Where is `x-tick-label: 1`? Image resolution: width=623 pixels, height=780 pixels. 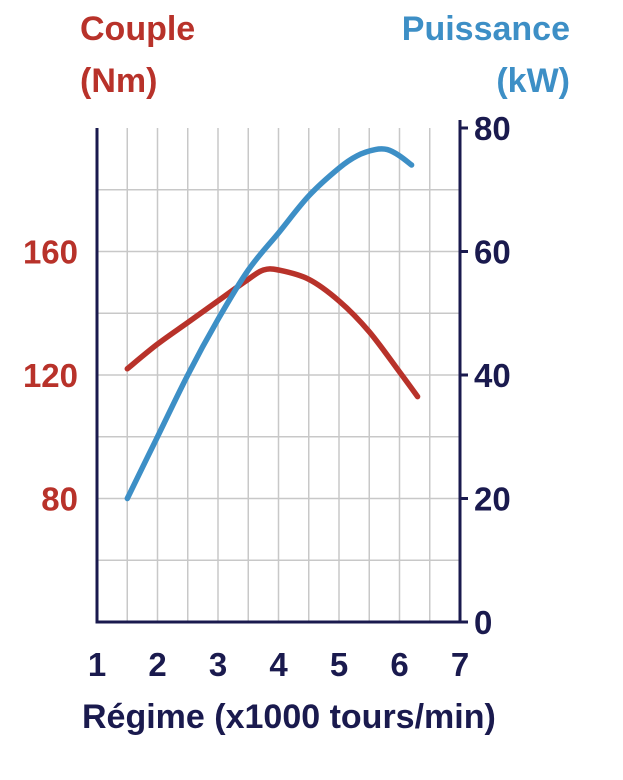
x-tick-label: 1 is located at coordinates (97, 664).